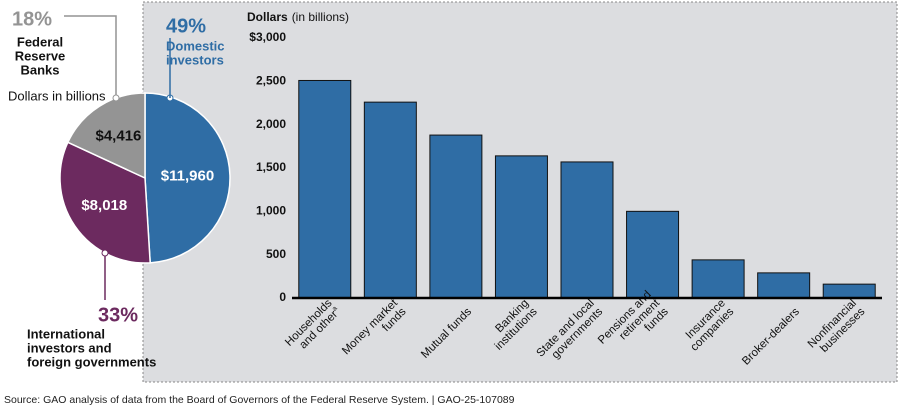  What do you see at coordinates (40, 55) in the screenshot?
I see `legend-label: Reserve` at bounding box center [40, 55].